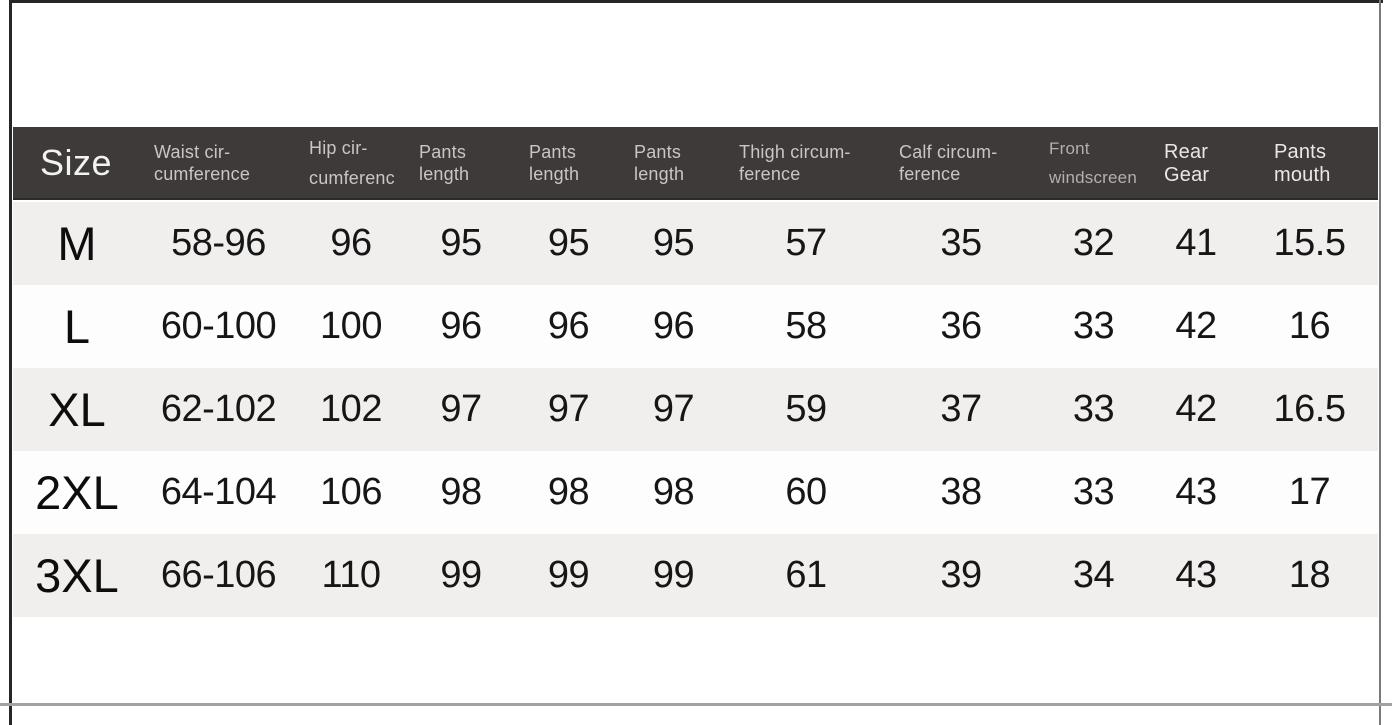 This screenshot has width=1392, height=725. What do you see at coordinates (1309, 243) in the screenshot?
I see `pants-mouth-cell: 15.5` at bounding box center [1309, 243].